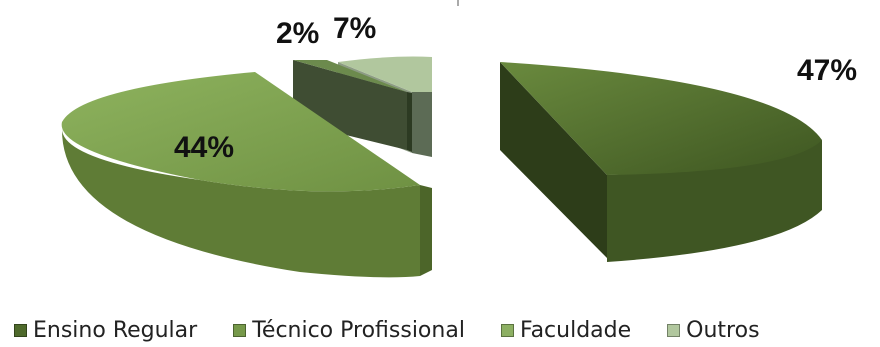 The width and height of the screenshot is (880, 347). What do you see at coordinates (409, 122) in the screenshot?
I see `slice-faculdade-front` at bounding box center [409, 122].